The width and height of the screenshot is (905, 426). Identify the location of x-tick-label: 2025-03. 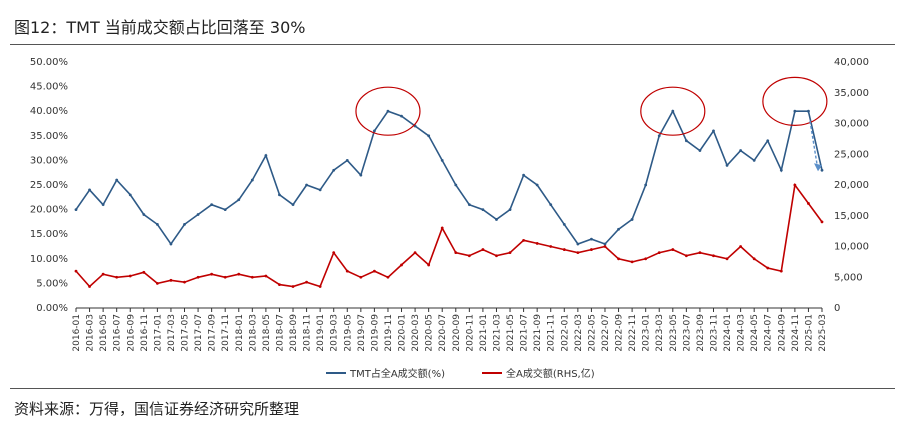
(823, 333).